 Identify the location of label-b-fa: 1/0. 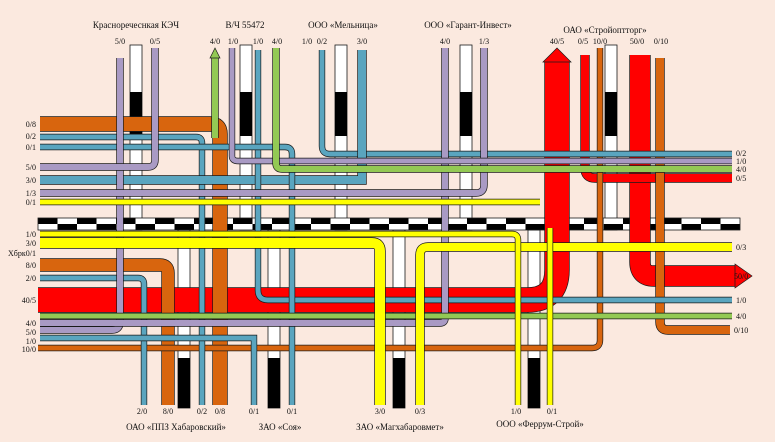
(516, 411).